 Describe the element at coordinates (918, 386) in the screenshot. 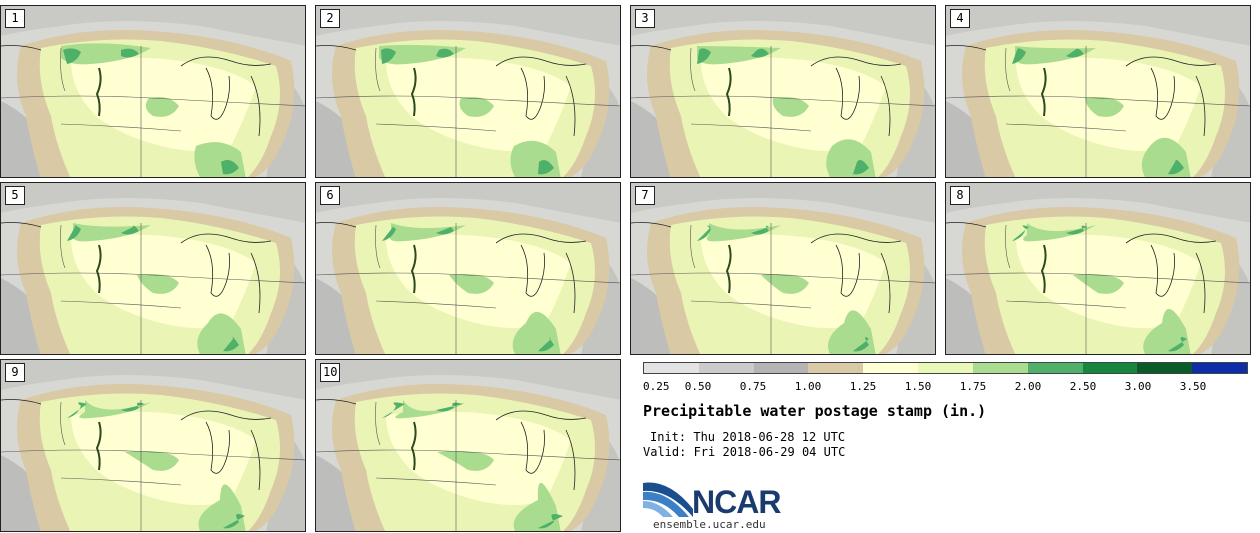

I see `colorbar-label: 1.50` at that location.